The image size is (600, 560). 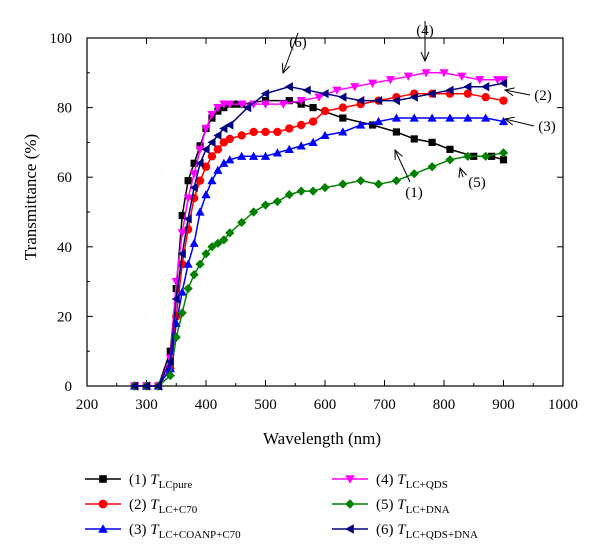 I want to click on callout-label: (6), so click(x=298, y=43).